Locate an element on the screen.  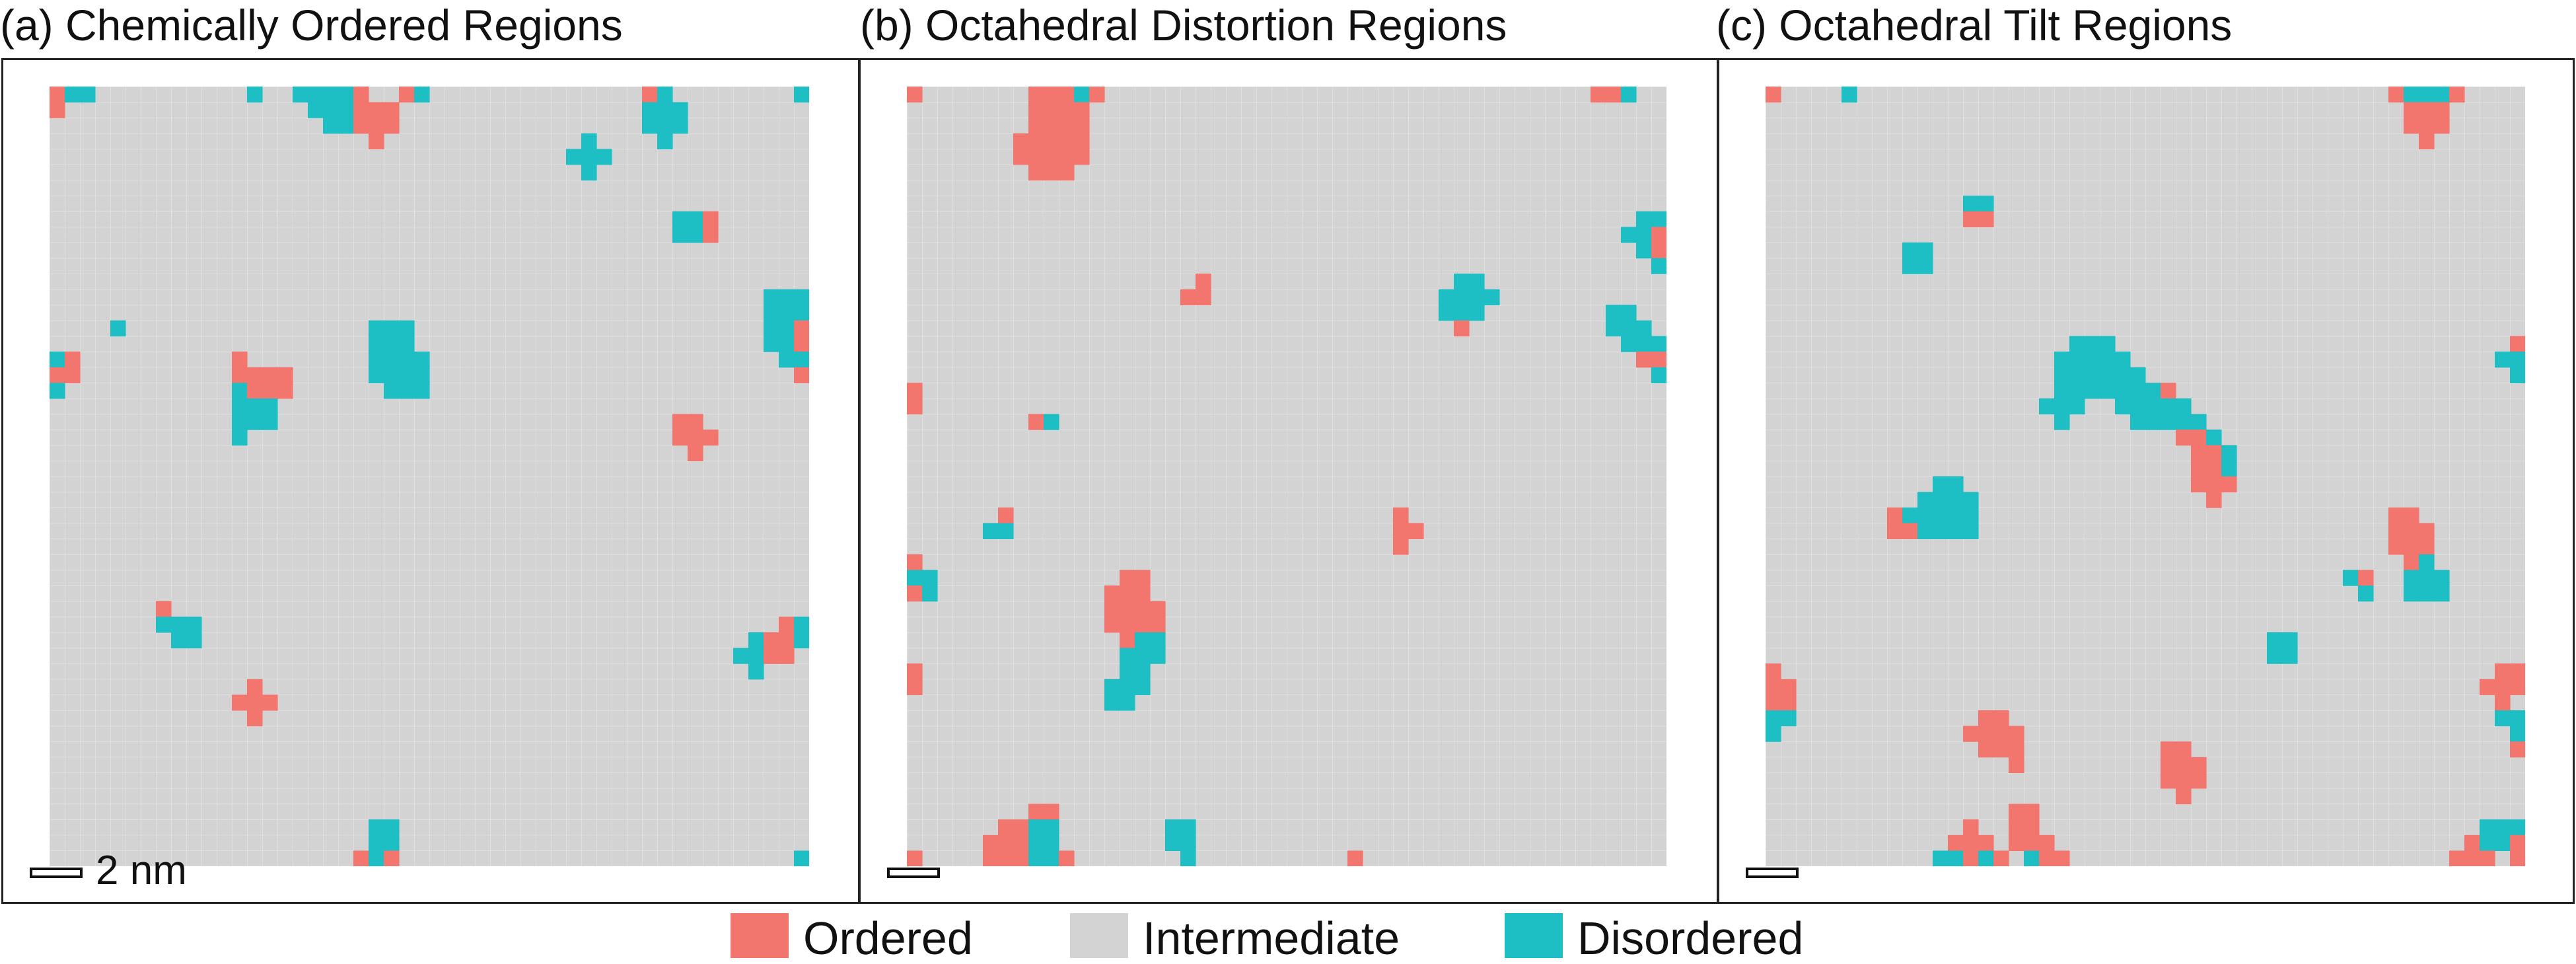
legend-swatch-disordered is located at coordinates (1534, 935).